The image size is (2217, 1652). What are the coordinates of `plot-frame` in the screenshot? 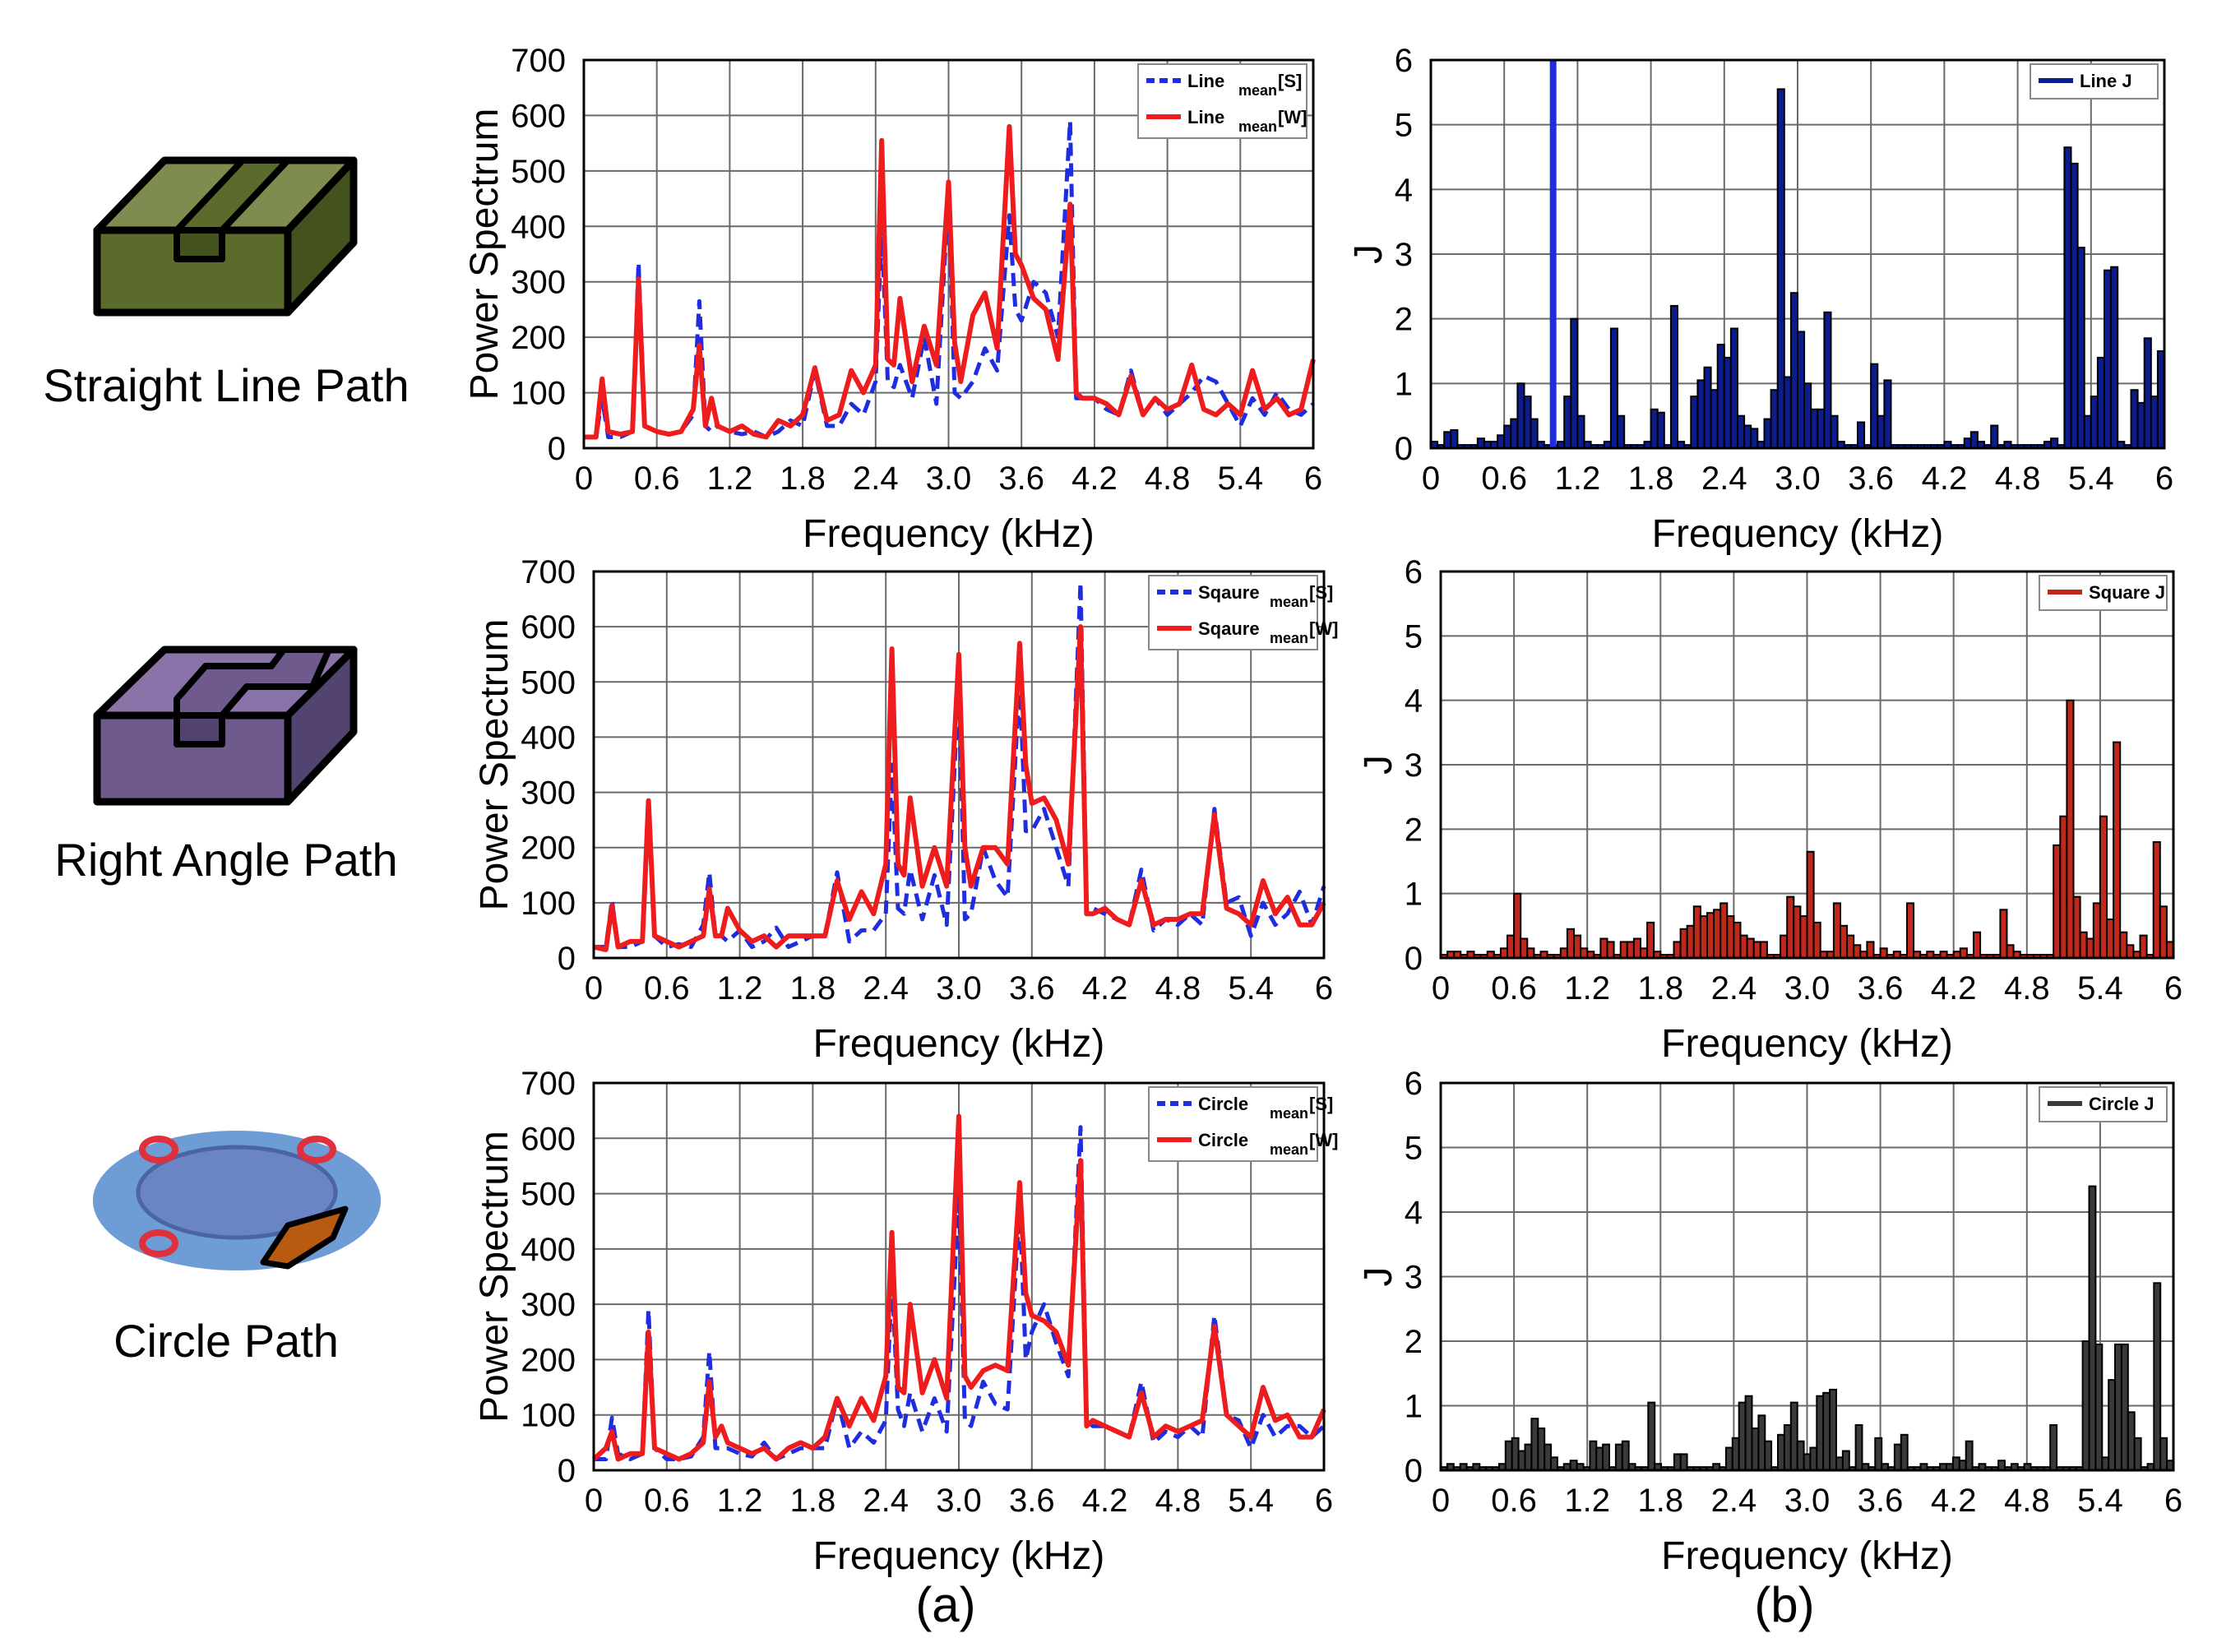 It's located at (1807, 1276).